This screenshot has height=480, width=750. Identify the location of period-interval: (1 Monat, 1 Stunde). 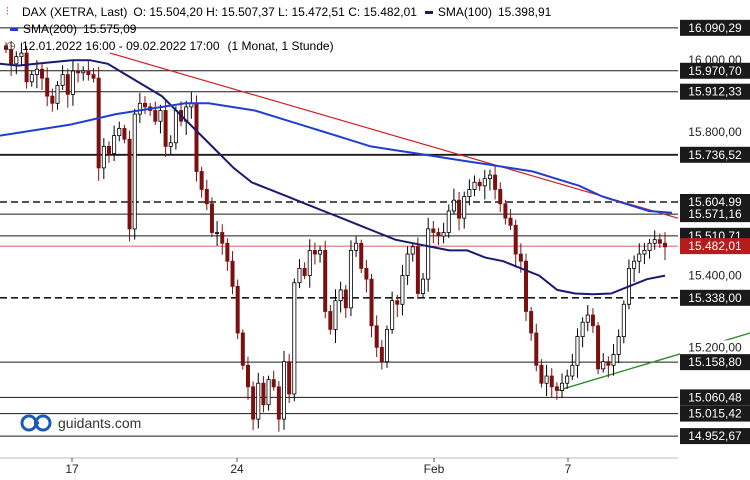
(280, 46).